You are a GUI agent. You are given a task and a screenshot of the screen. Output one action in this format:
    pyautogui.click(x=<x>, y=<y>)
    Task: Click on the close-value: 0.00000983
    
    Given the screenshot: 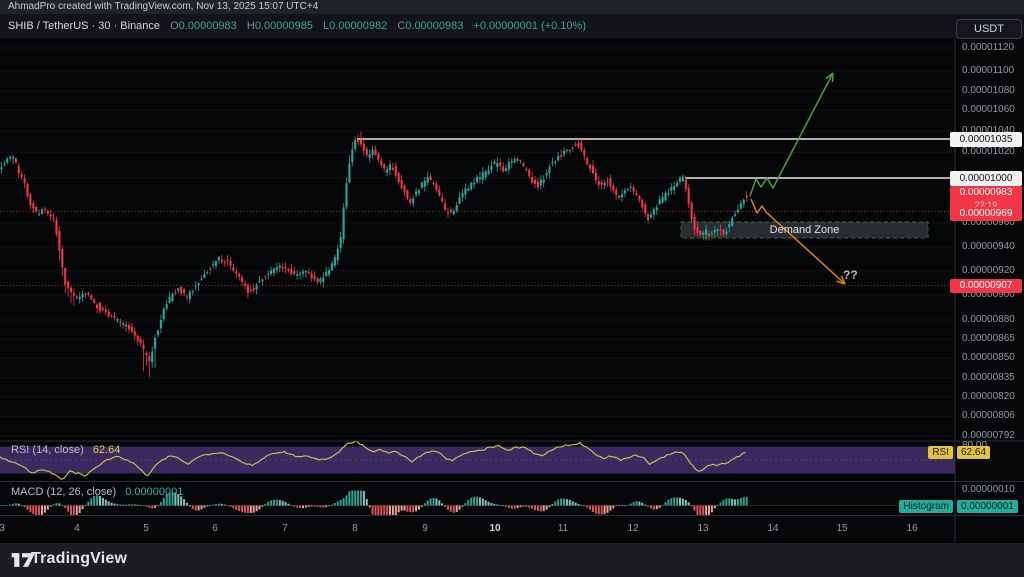 What is the action you would take?
    pyautogui.click(x=434, y=26)
    